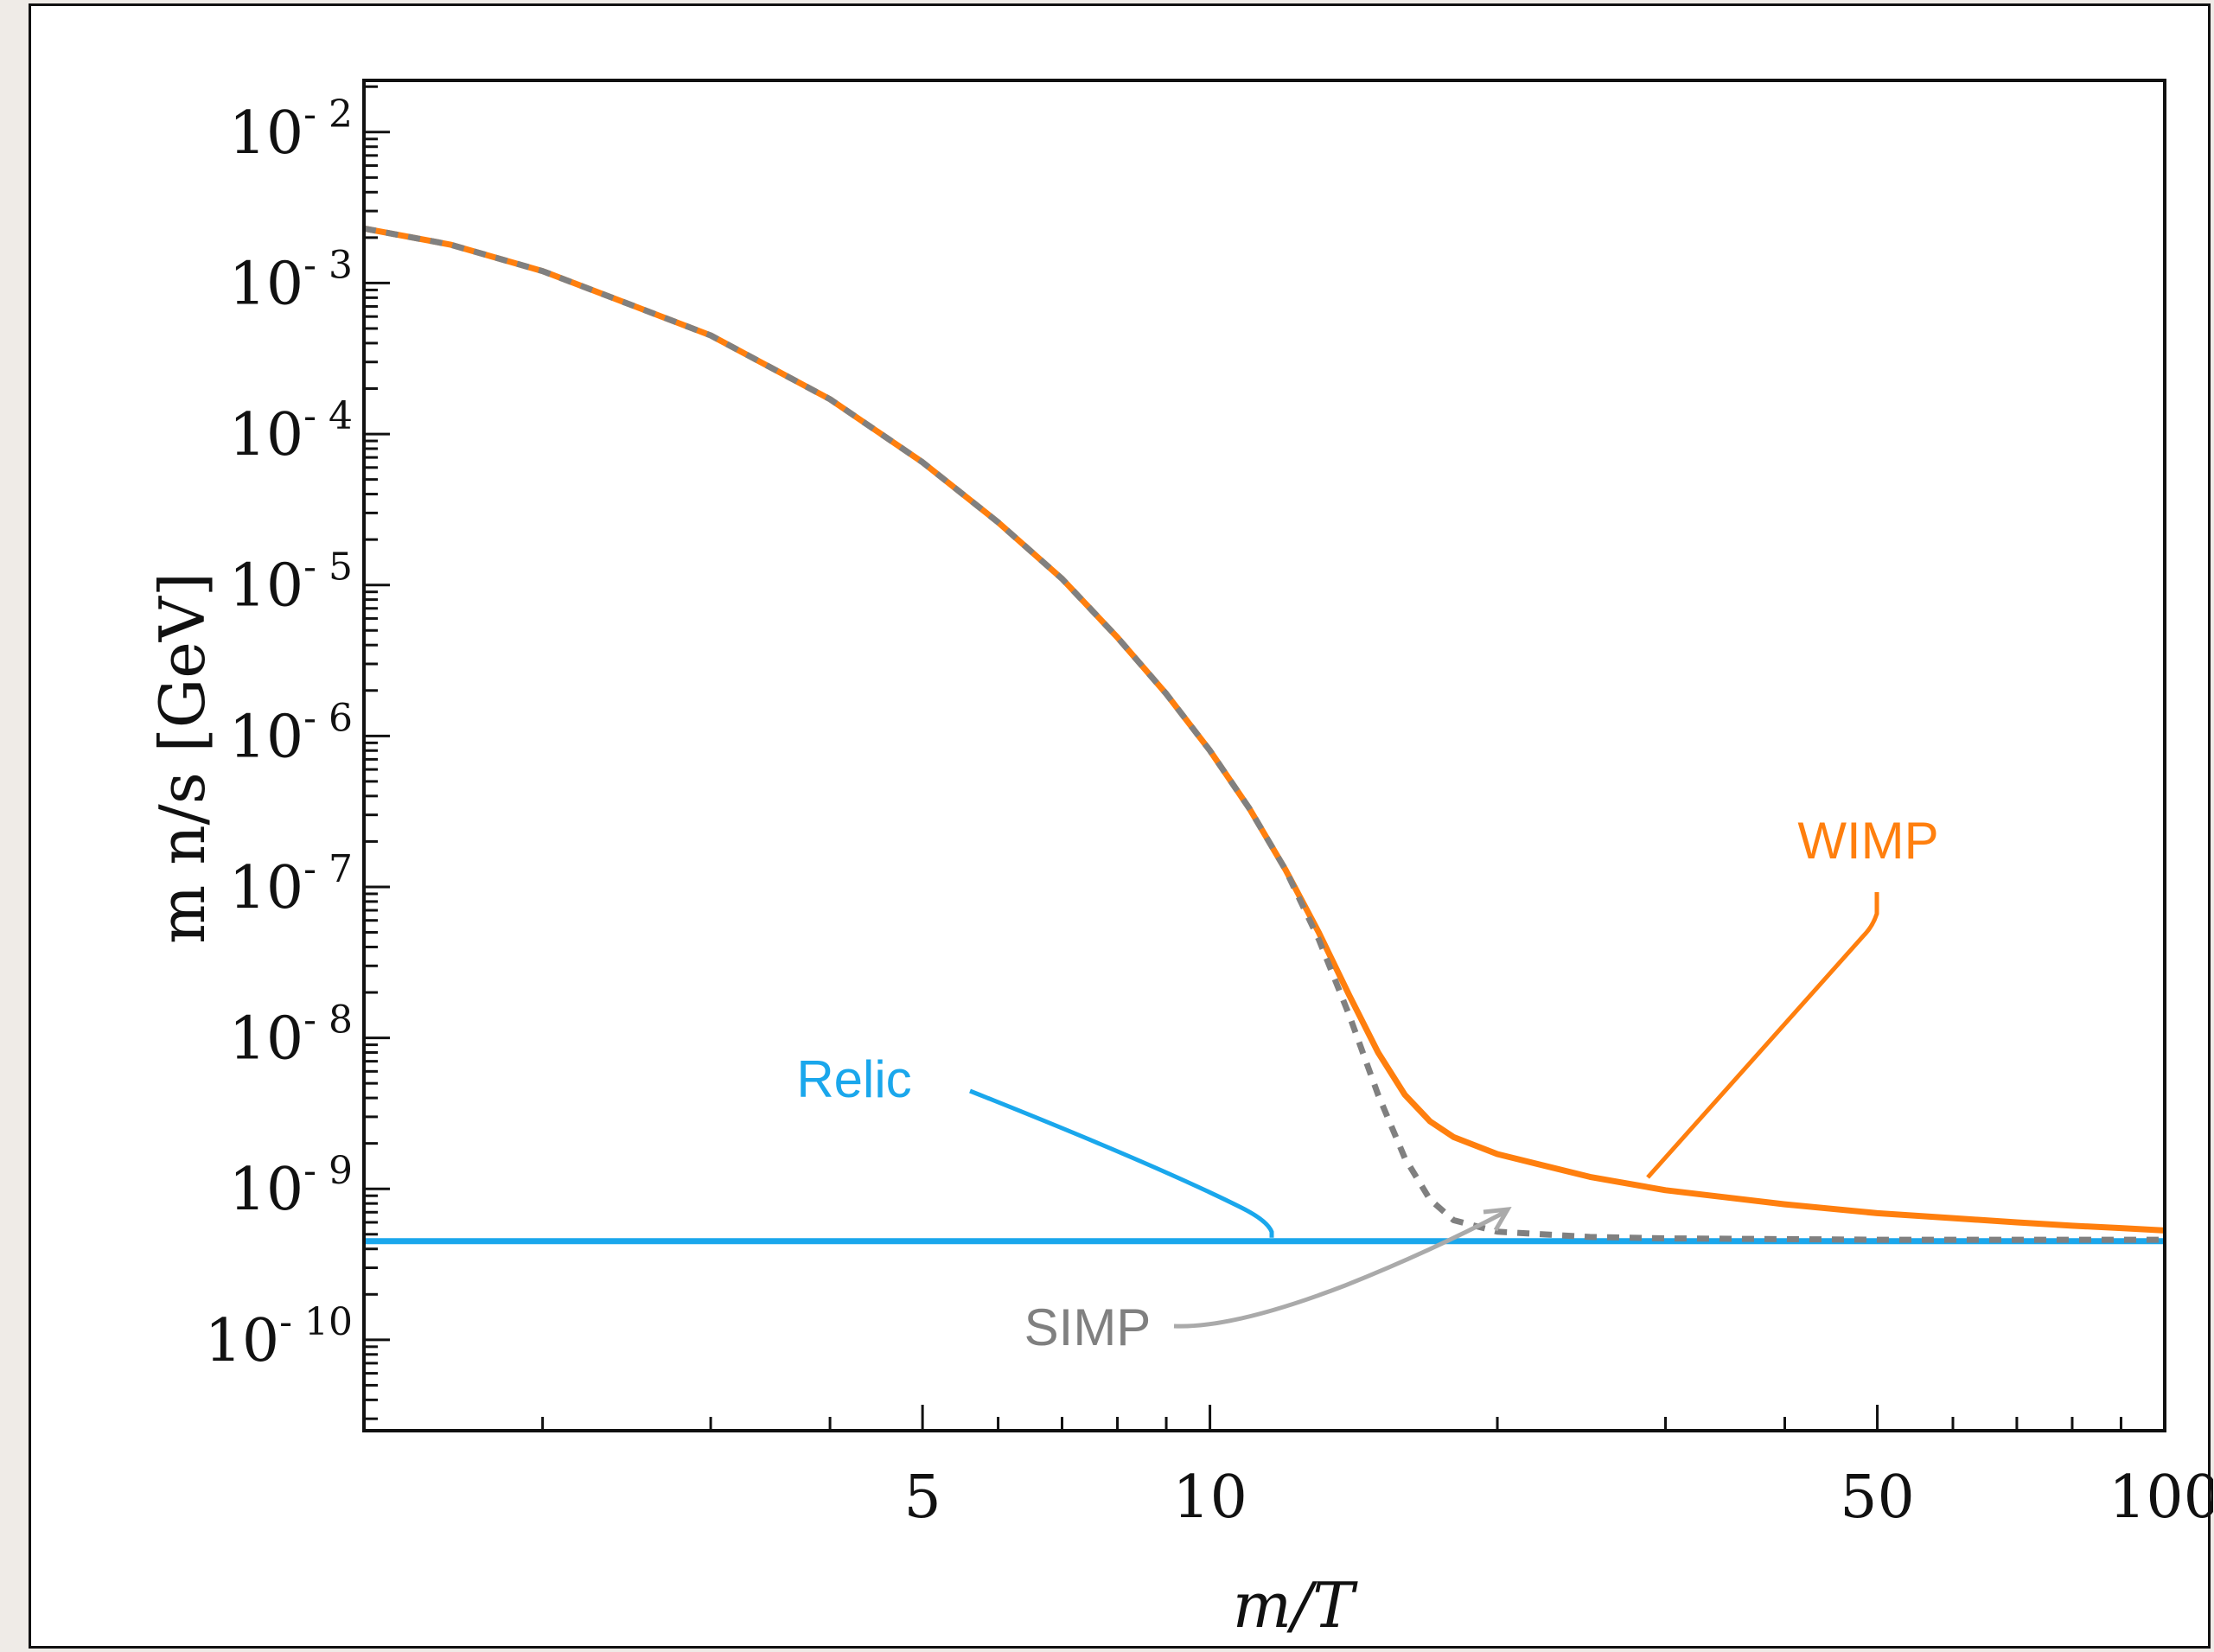  I want to click on y-tick-label: 10- 2, so click(291, 130).